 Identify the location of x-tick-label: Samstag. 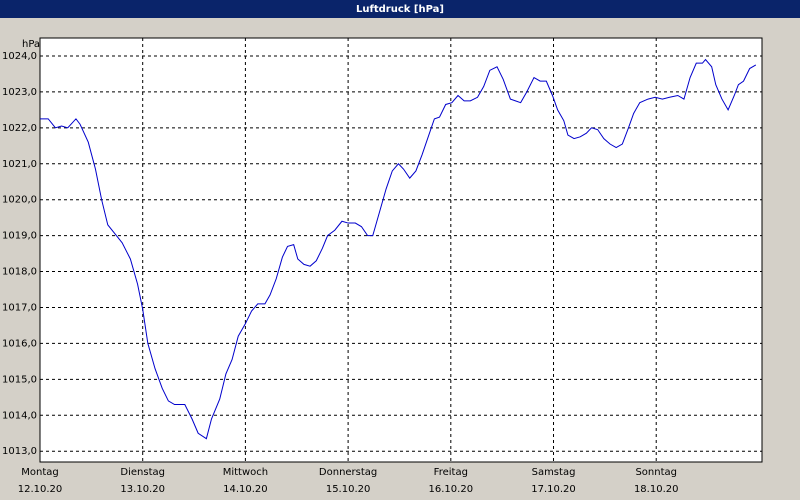
(554, 472).